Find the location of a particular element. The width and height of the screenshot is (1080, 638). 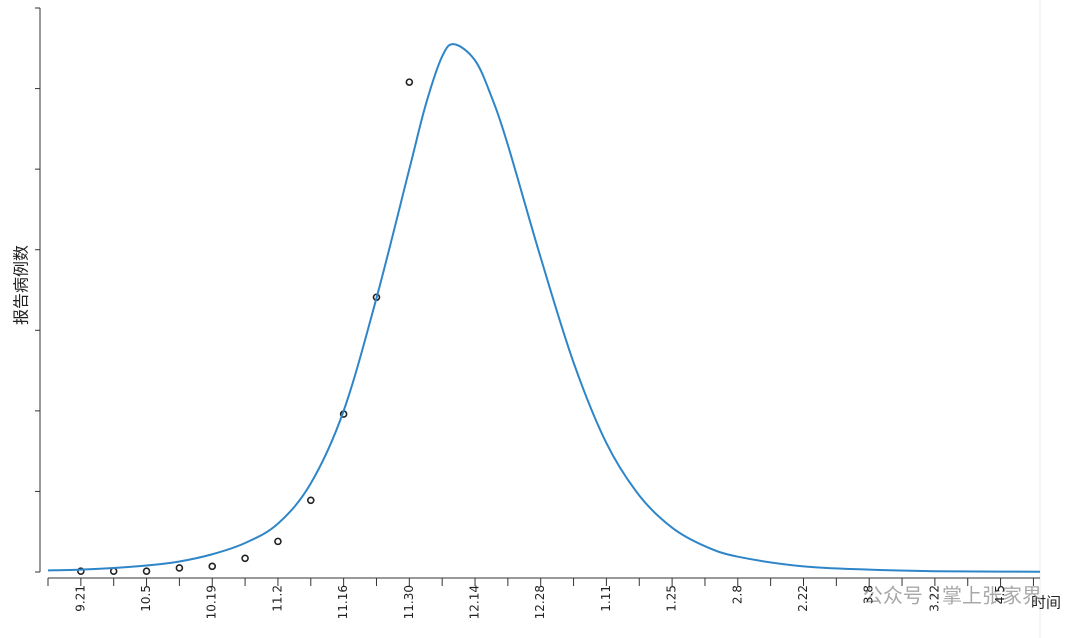

x-tick-label: 1.25 is located at coordinates (672, 598).